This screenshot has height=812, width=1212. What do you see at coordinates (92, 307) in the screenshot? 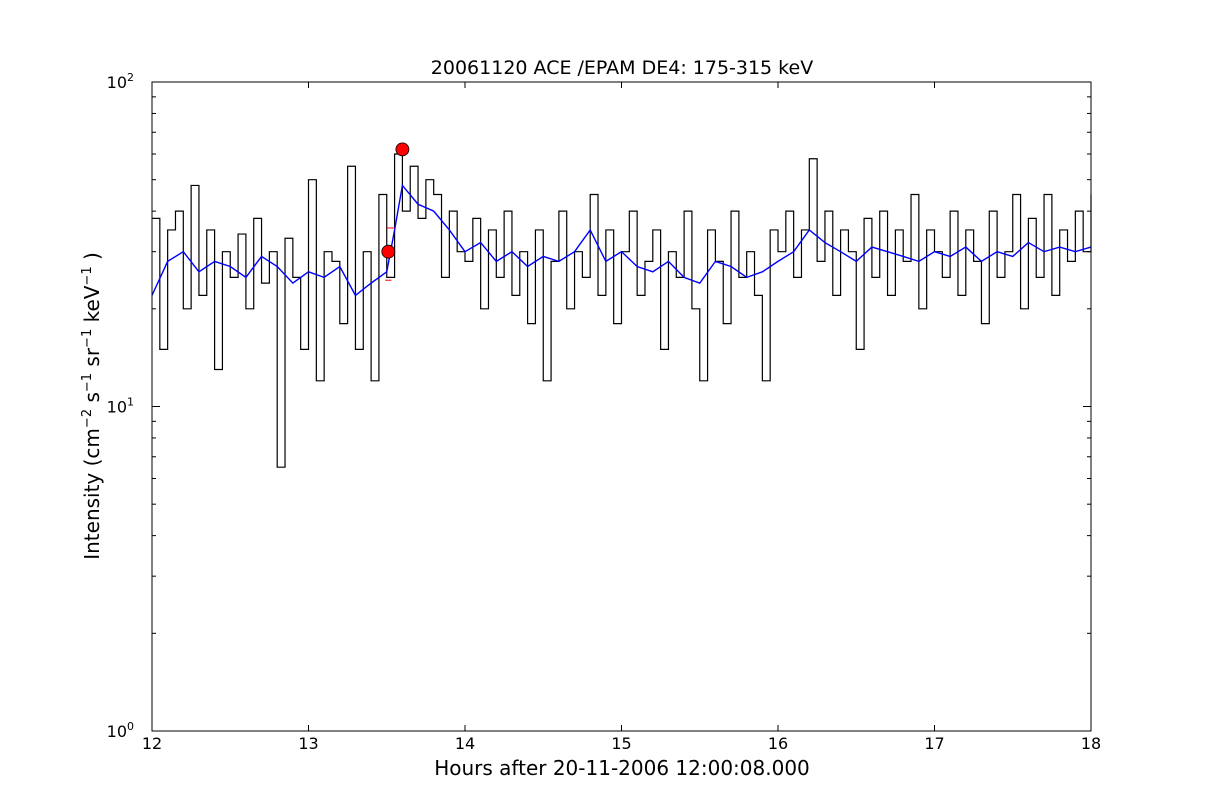
I see `y-axis-label-kev: keV` at bounding box center [92, 307].